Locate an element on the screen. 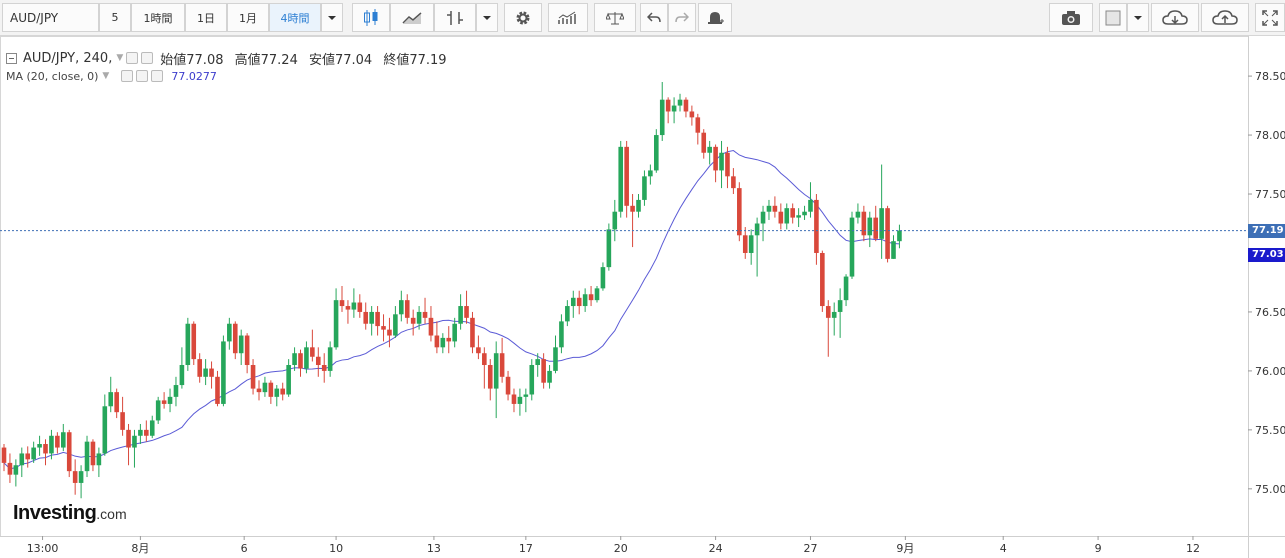 Image resolution: width=1285 pixels, height=558 pixels. logo-suffix: .com is located at coordinates (111, 514).